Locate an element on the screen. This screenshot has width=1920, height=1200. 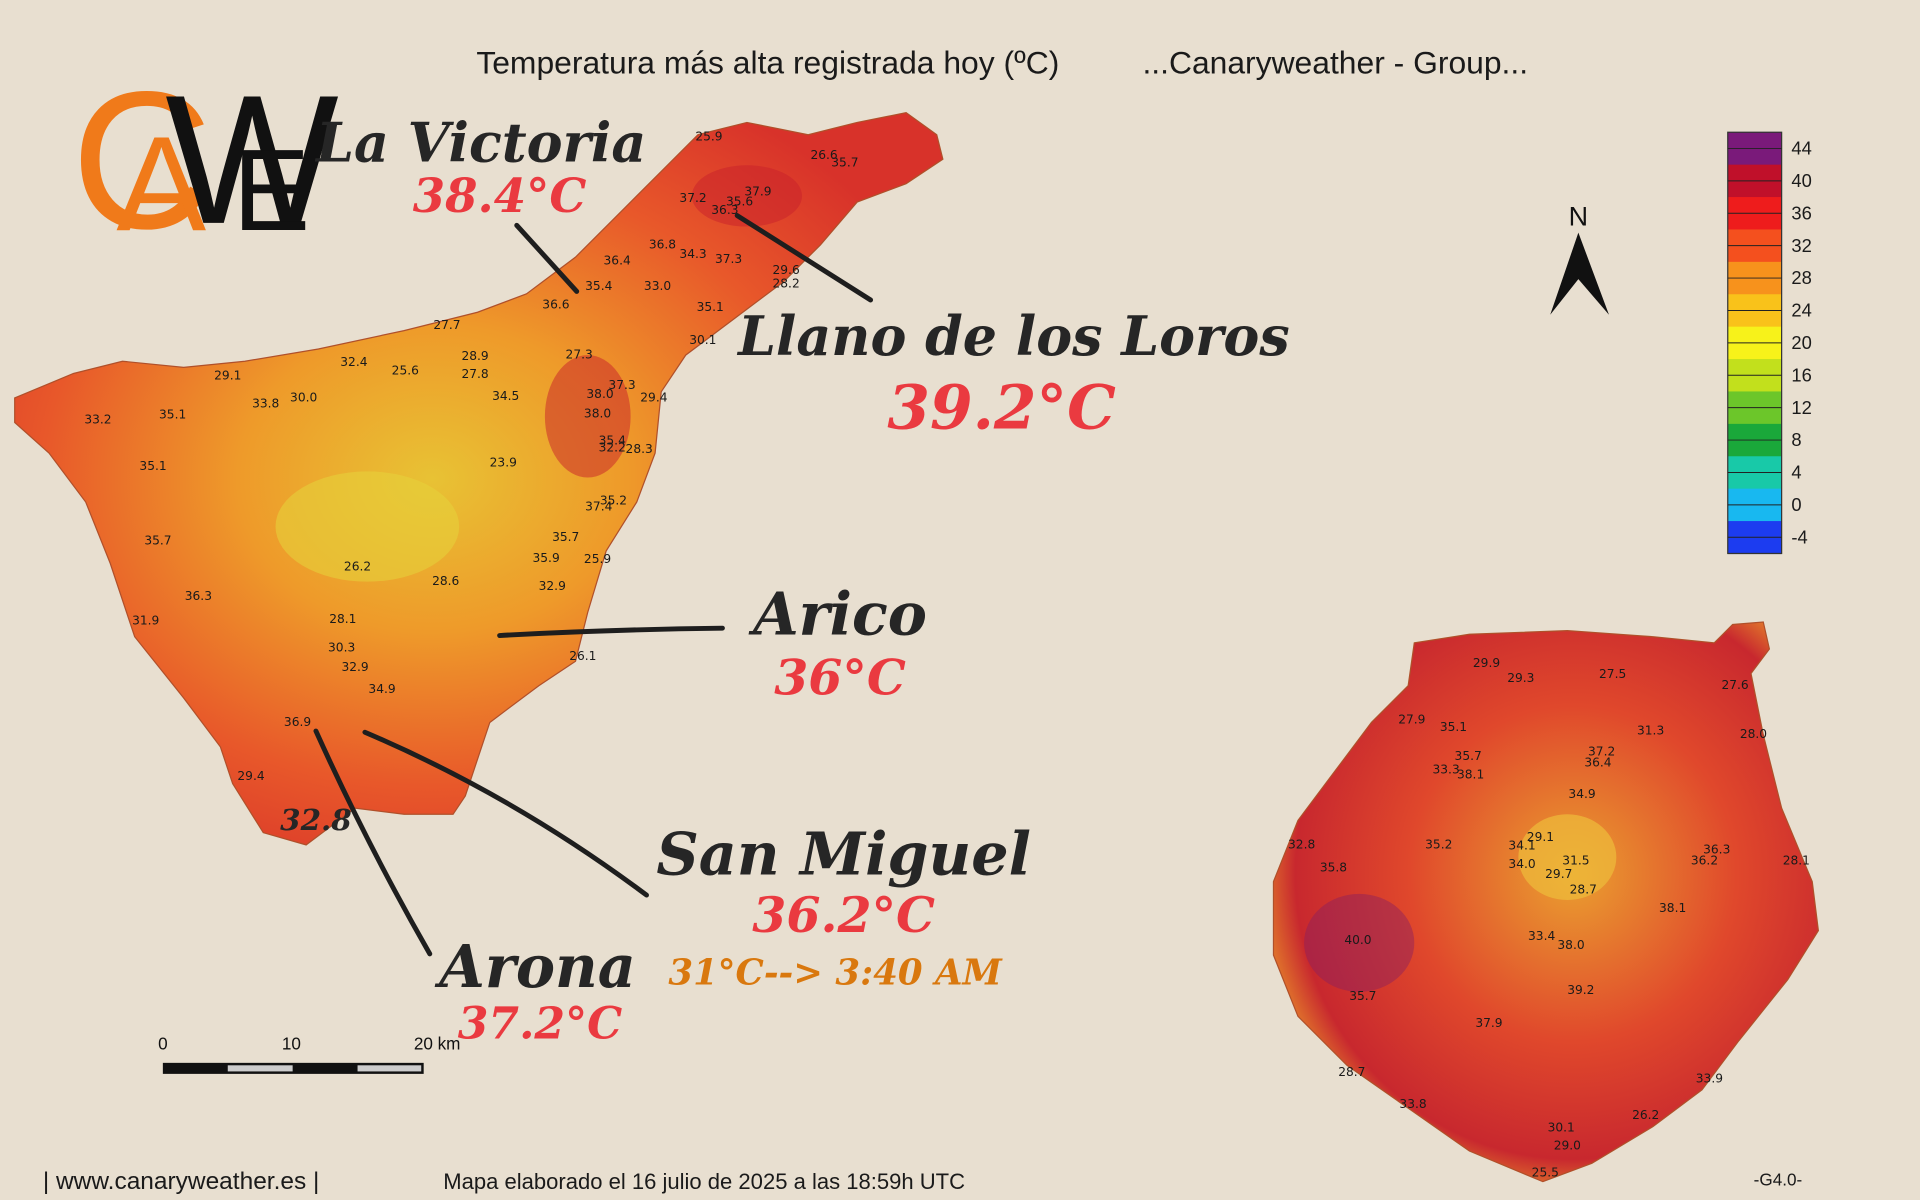
station-label: 38.1 is located at coordinates (1470, 775).